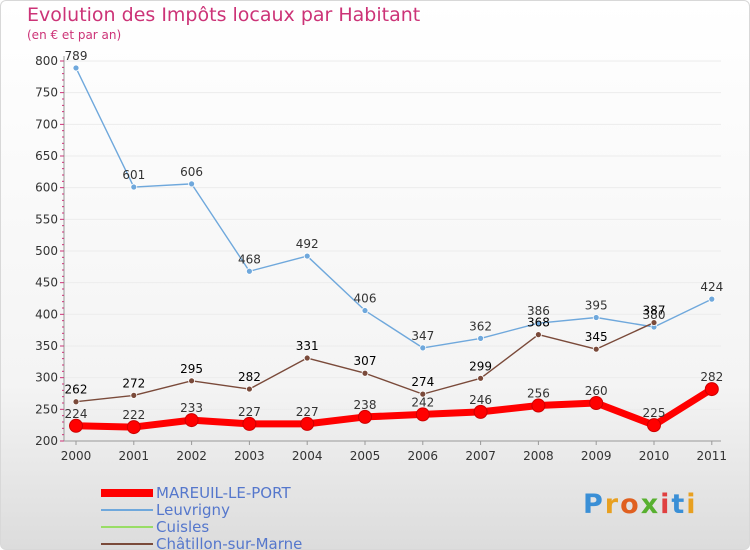  I want to click on data-label-chatillon-sur-marne: 331, so click(307, 346).